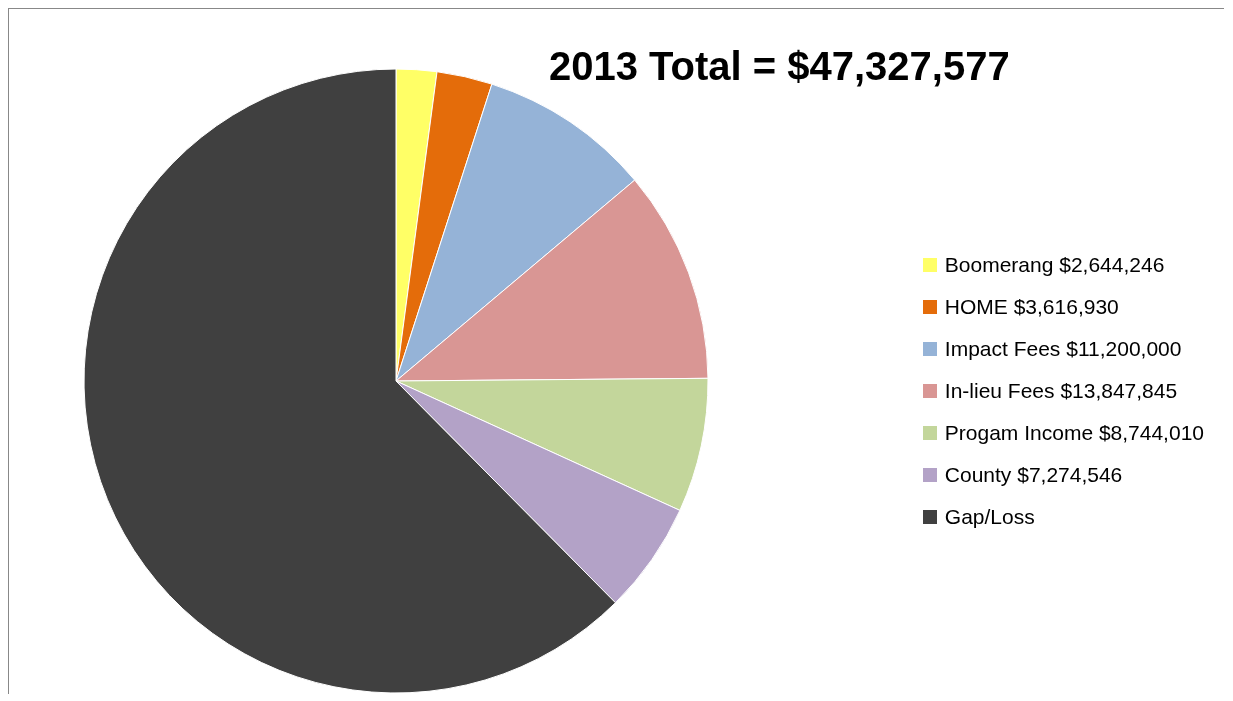 This screenshot has width=1233, height=701. What do you see at coordinates (1061, 391) in the screenshot?
I see `legend-label: In-lieu Fees $13,847,845` at bounding box center [1061, 391].